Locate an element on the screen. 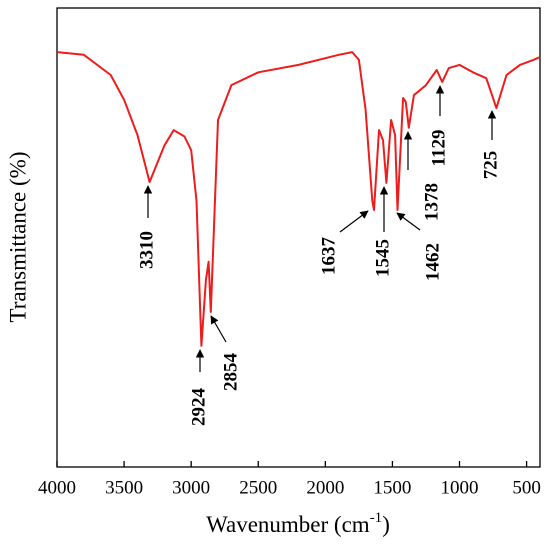 The image size is (550, 555). annotation-label: 1462 is located at coordinates (432, 262).